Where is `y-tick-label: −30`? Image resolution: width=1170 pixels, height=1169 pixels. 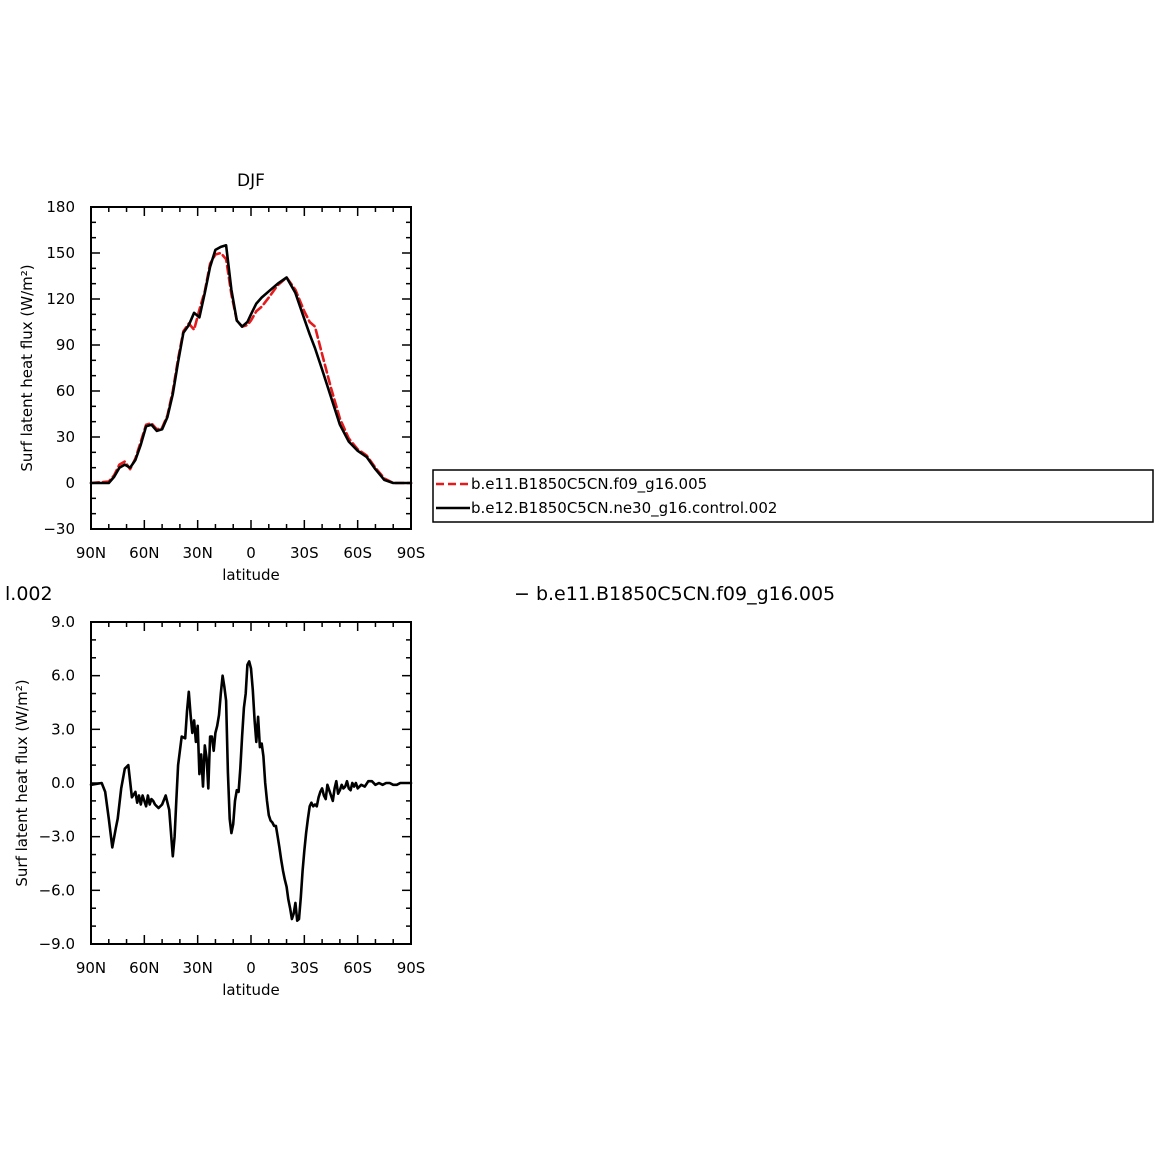 y-tick-label: −30 is located at coordinates (59, 529).